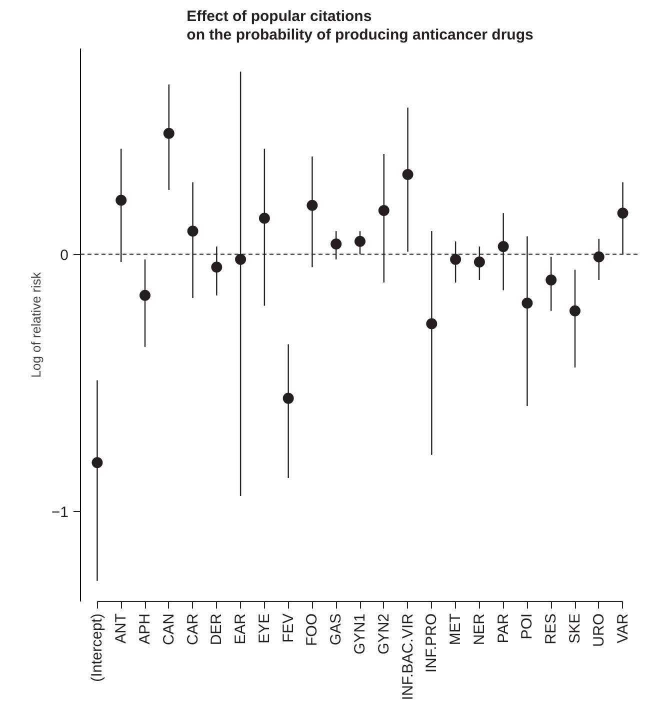 Image resolution: width=654 pixels, height=703 pixels. What do you see at coordinates (288, 628) in the screenshot?
I see `x-tick-label: FEV` at bounding box center [288, 628].